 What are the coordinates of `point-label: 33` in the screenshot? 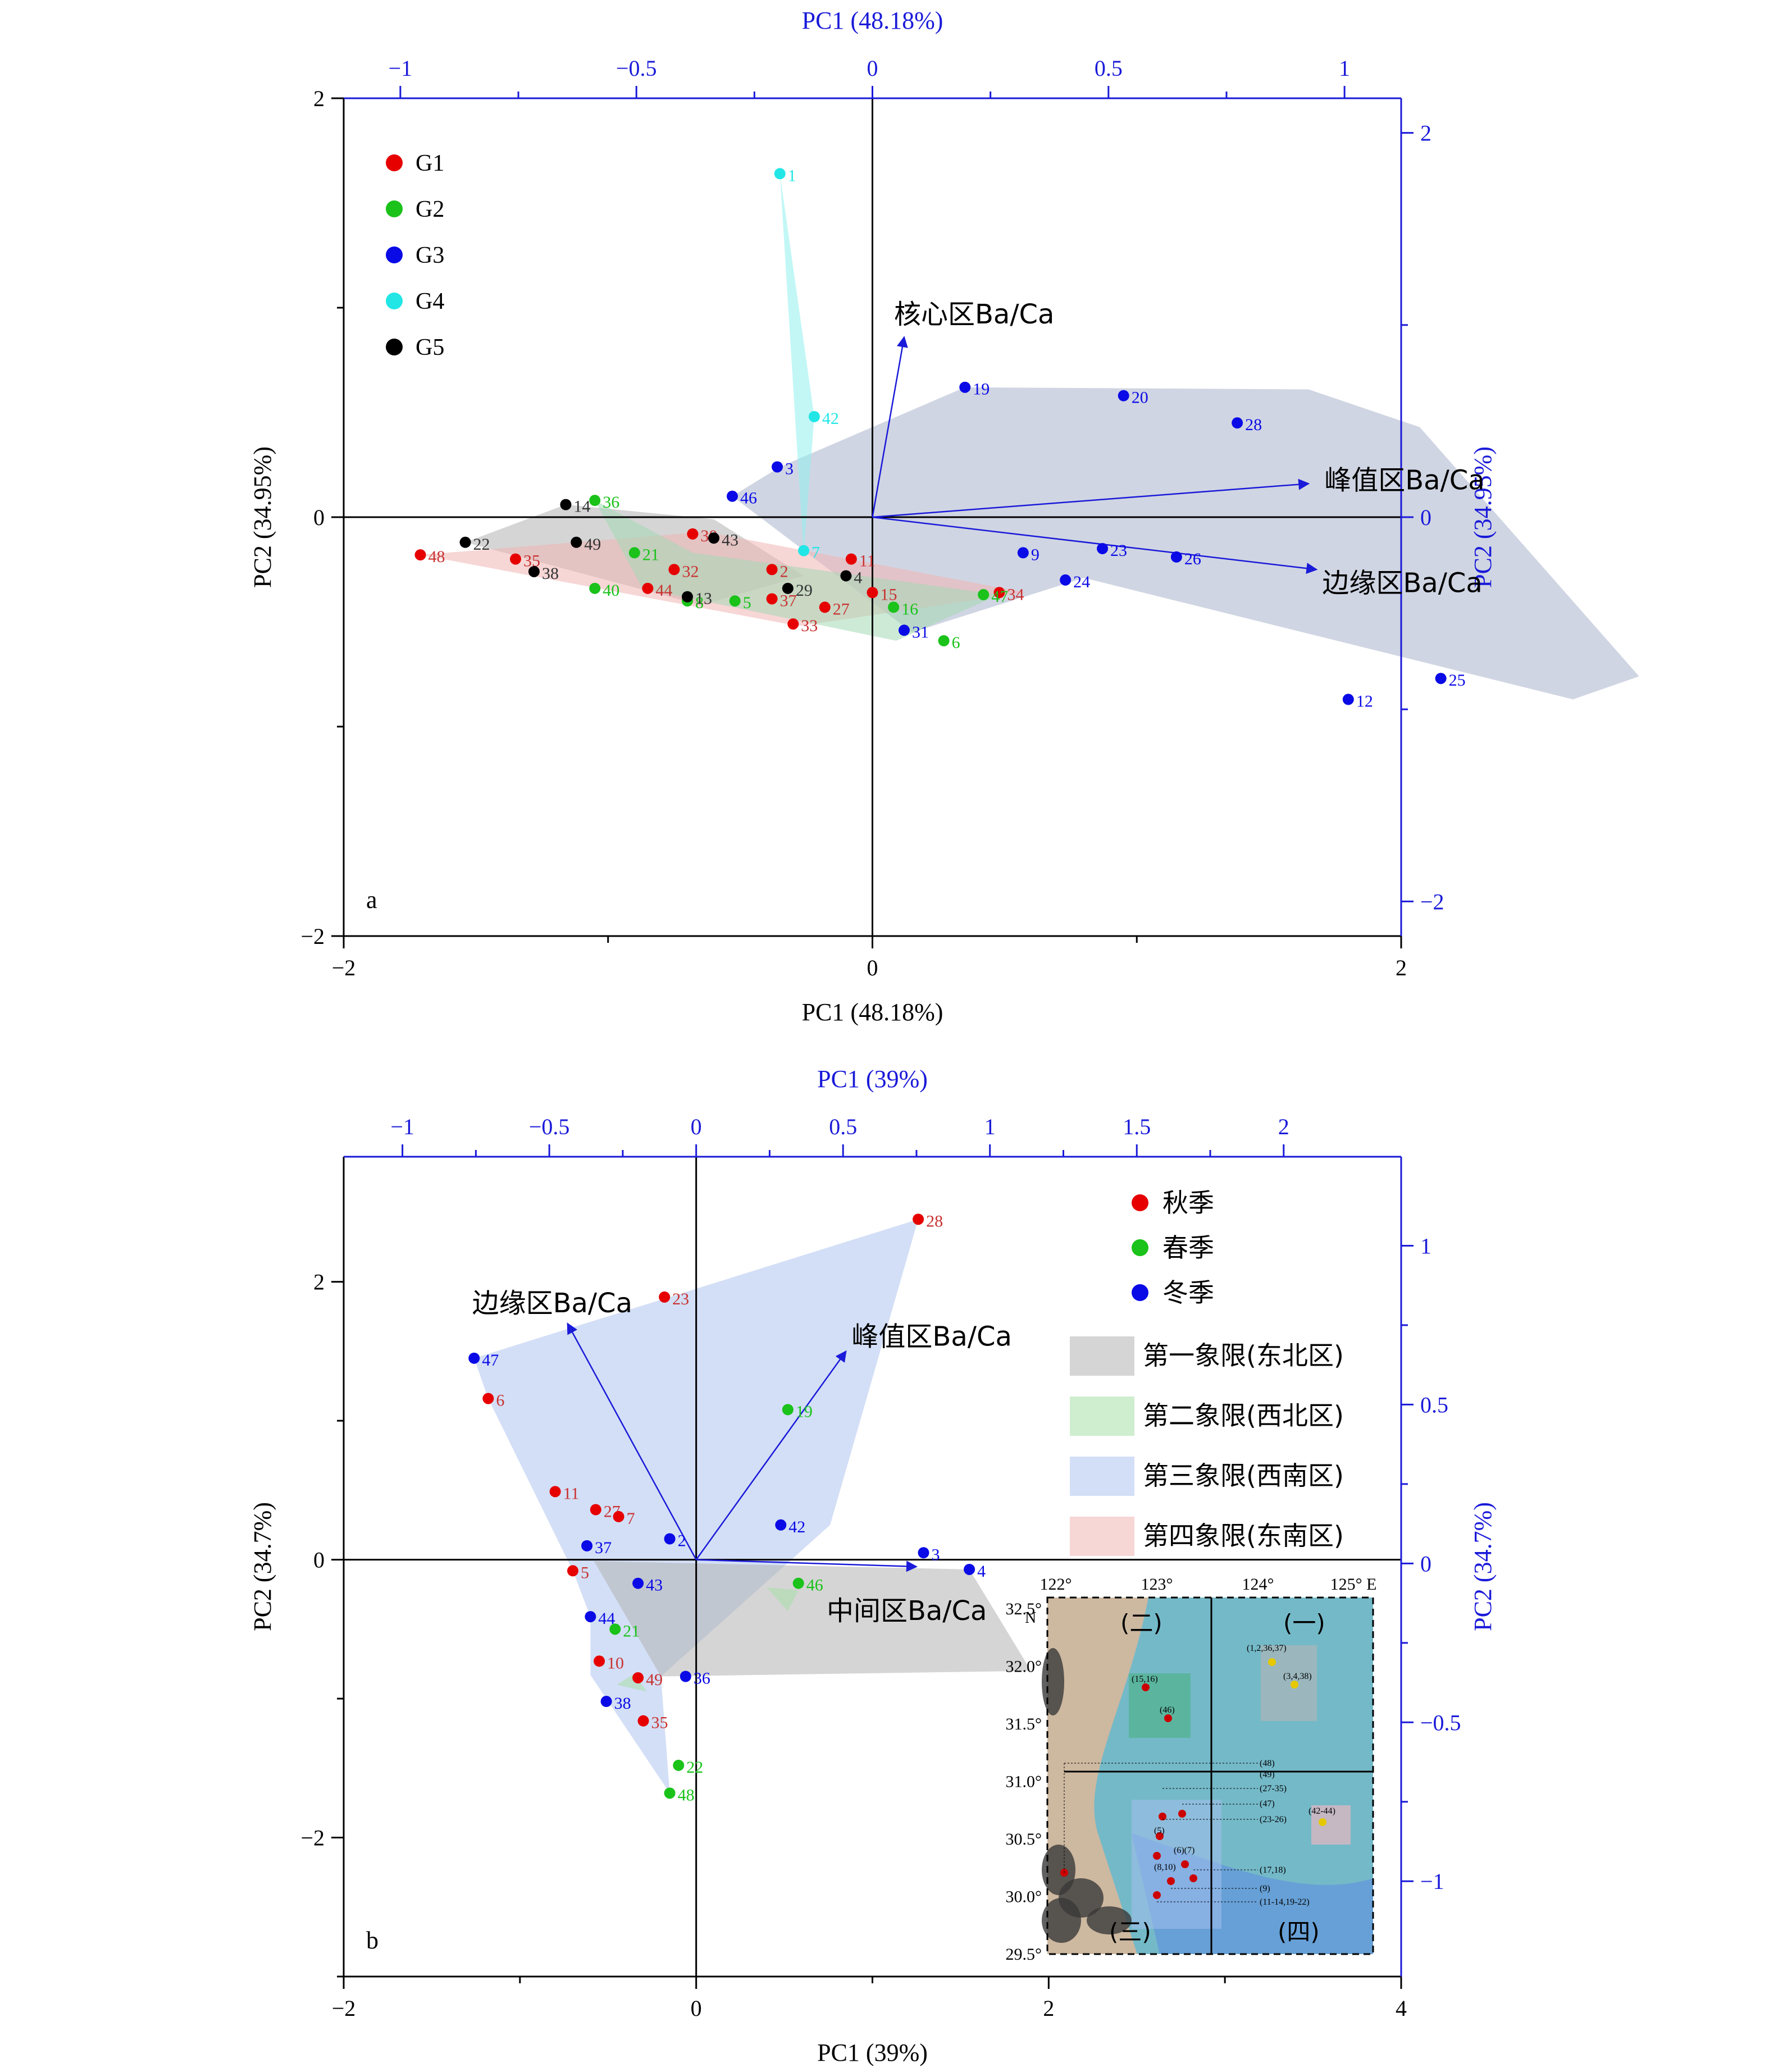 It's located at (810, 626).